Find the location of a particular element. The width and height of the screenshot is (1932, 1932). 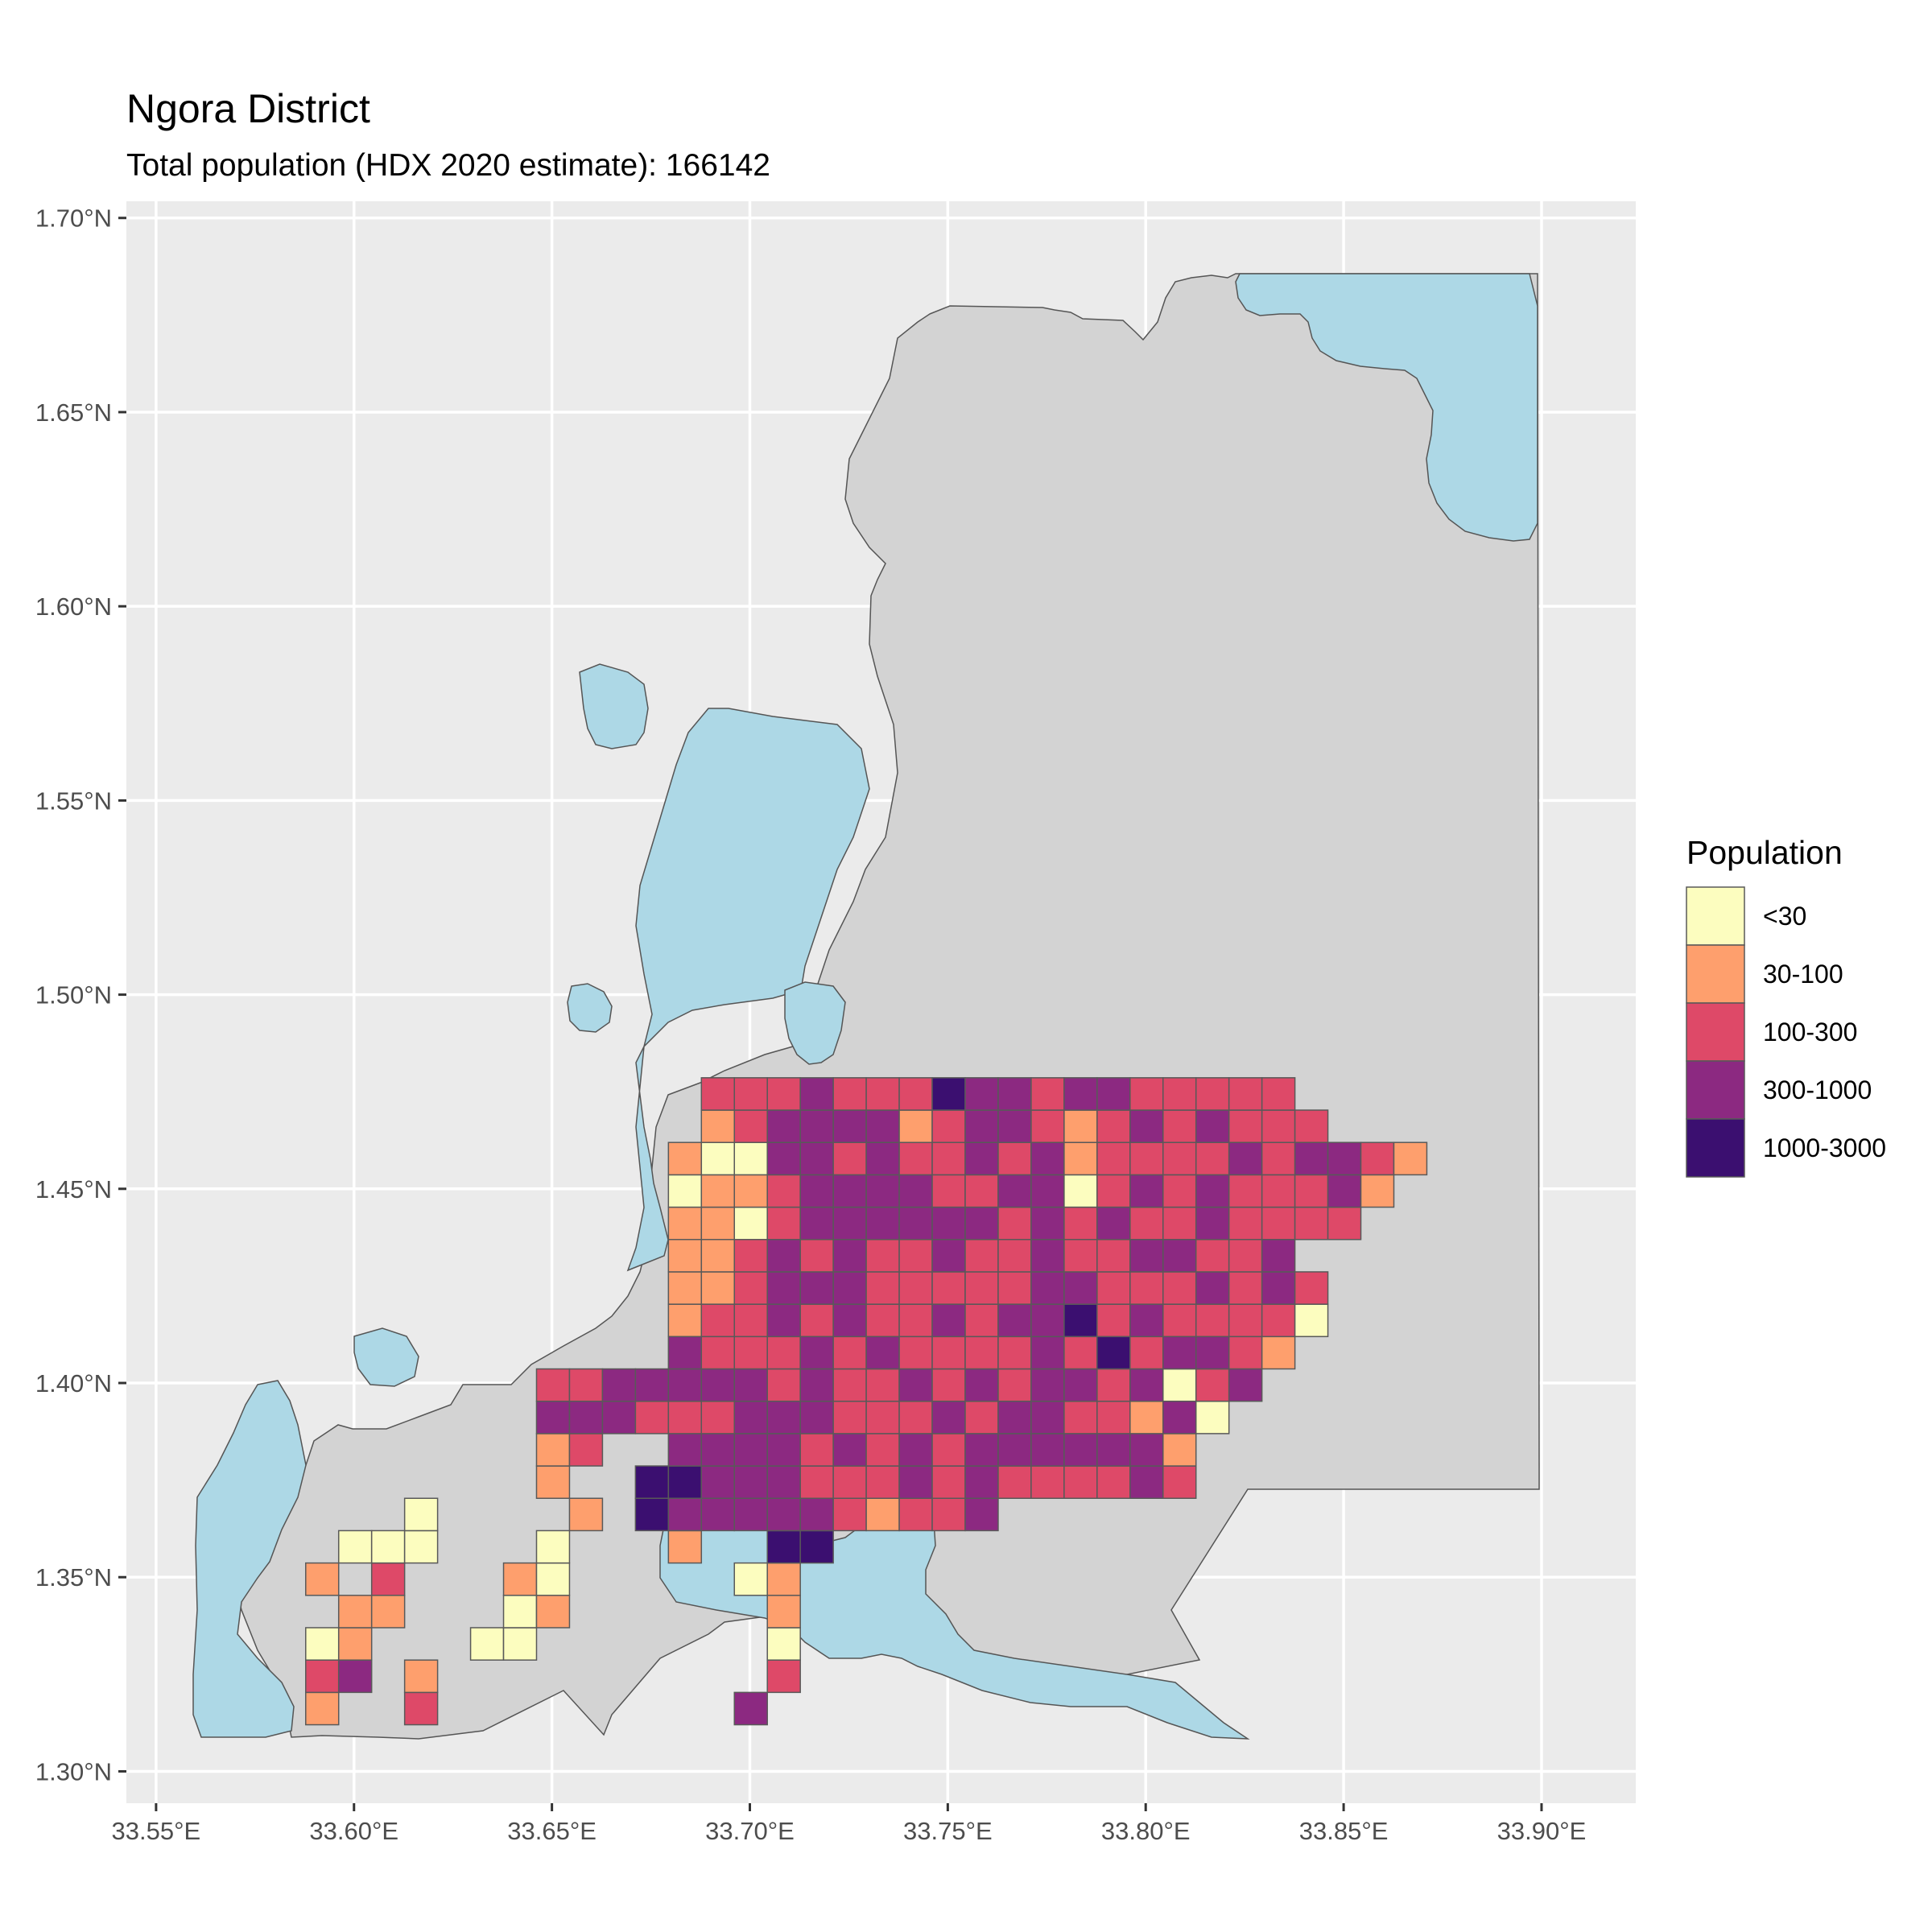

x-tick-label: 33.90°E is located at coordinates (1542, 1831).